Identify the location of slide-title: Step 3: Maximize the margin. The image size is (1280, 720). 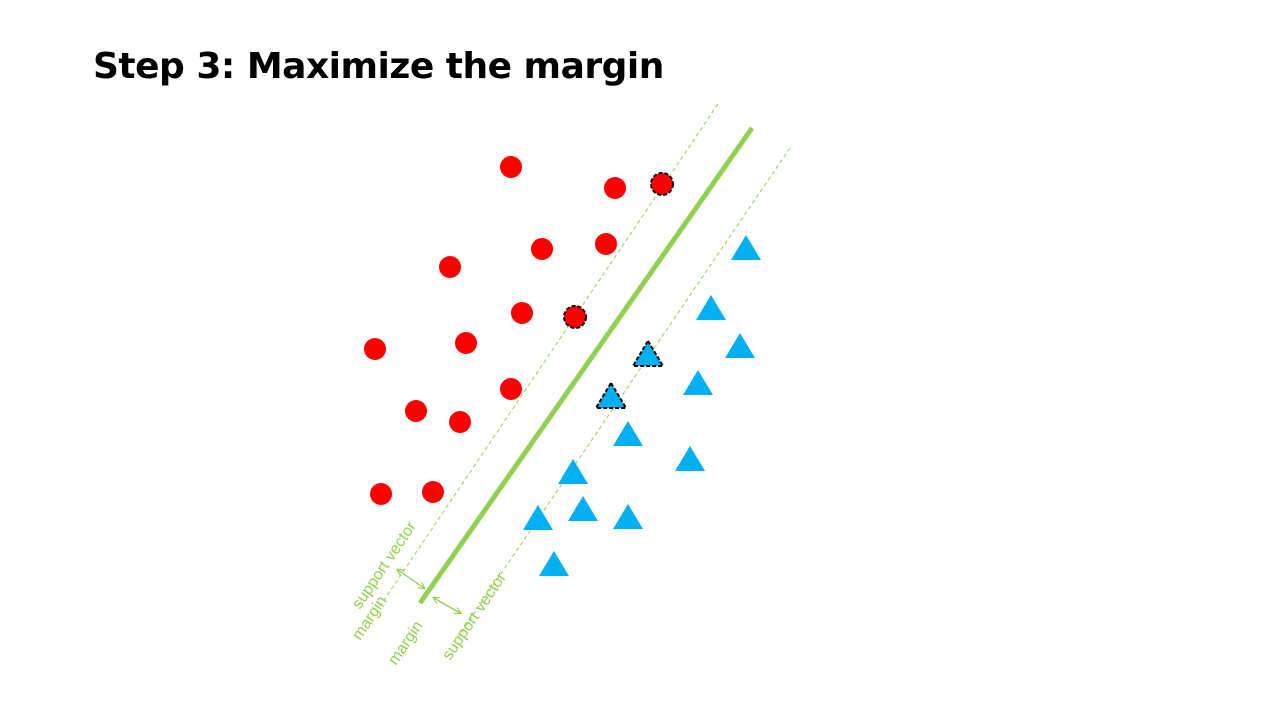
(378, 66).